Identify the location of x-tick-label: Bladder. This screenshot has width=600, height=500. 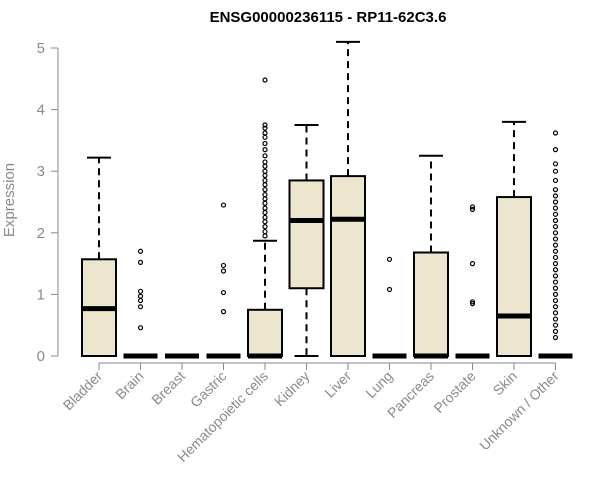
(83, 391).